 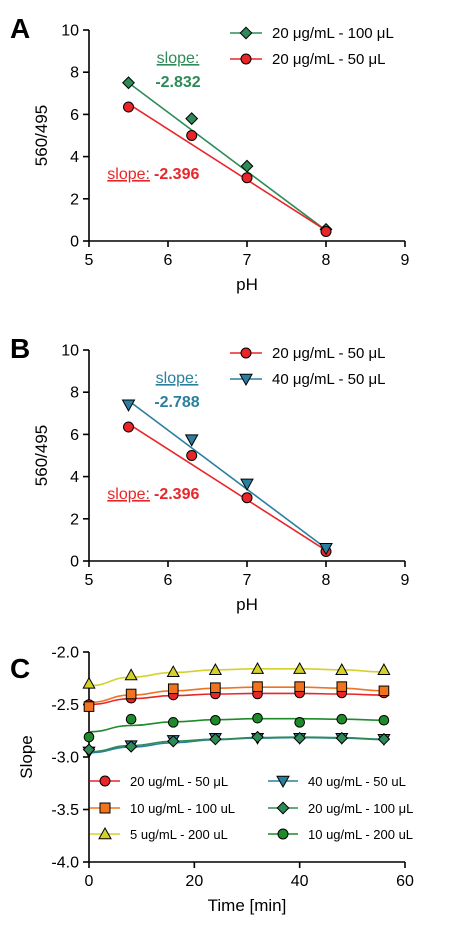 I want to click on panel-letter: A, so click(x=20, y=28).